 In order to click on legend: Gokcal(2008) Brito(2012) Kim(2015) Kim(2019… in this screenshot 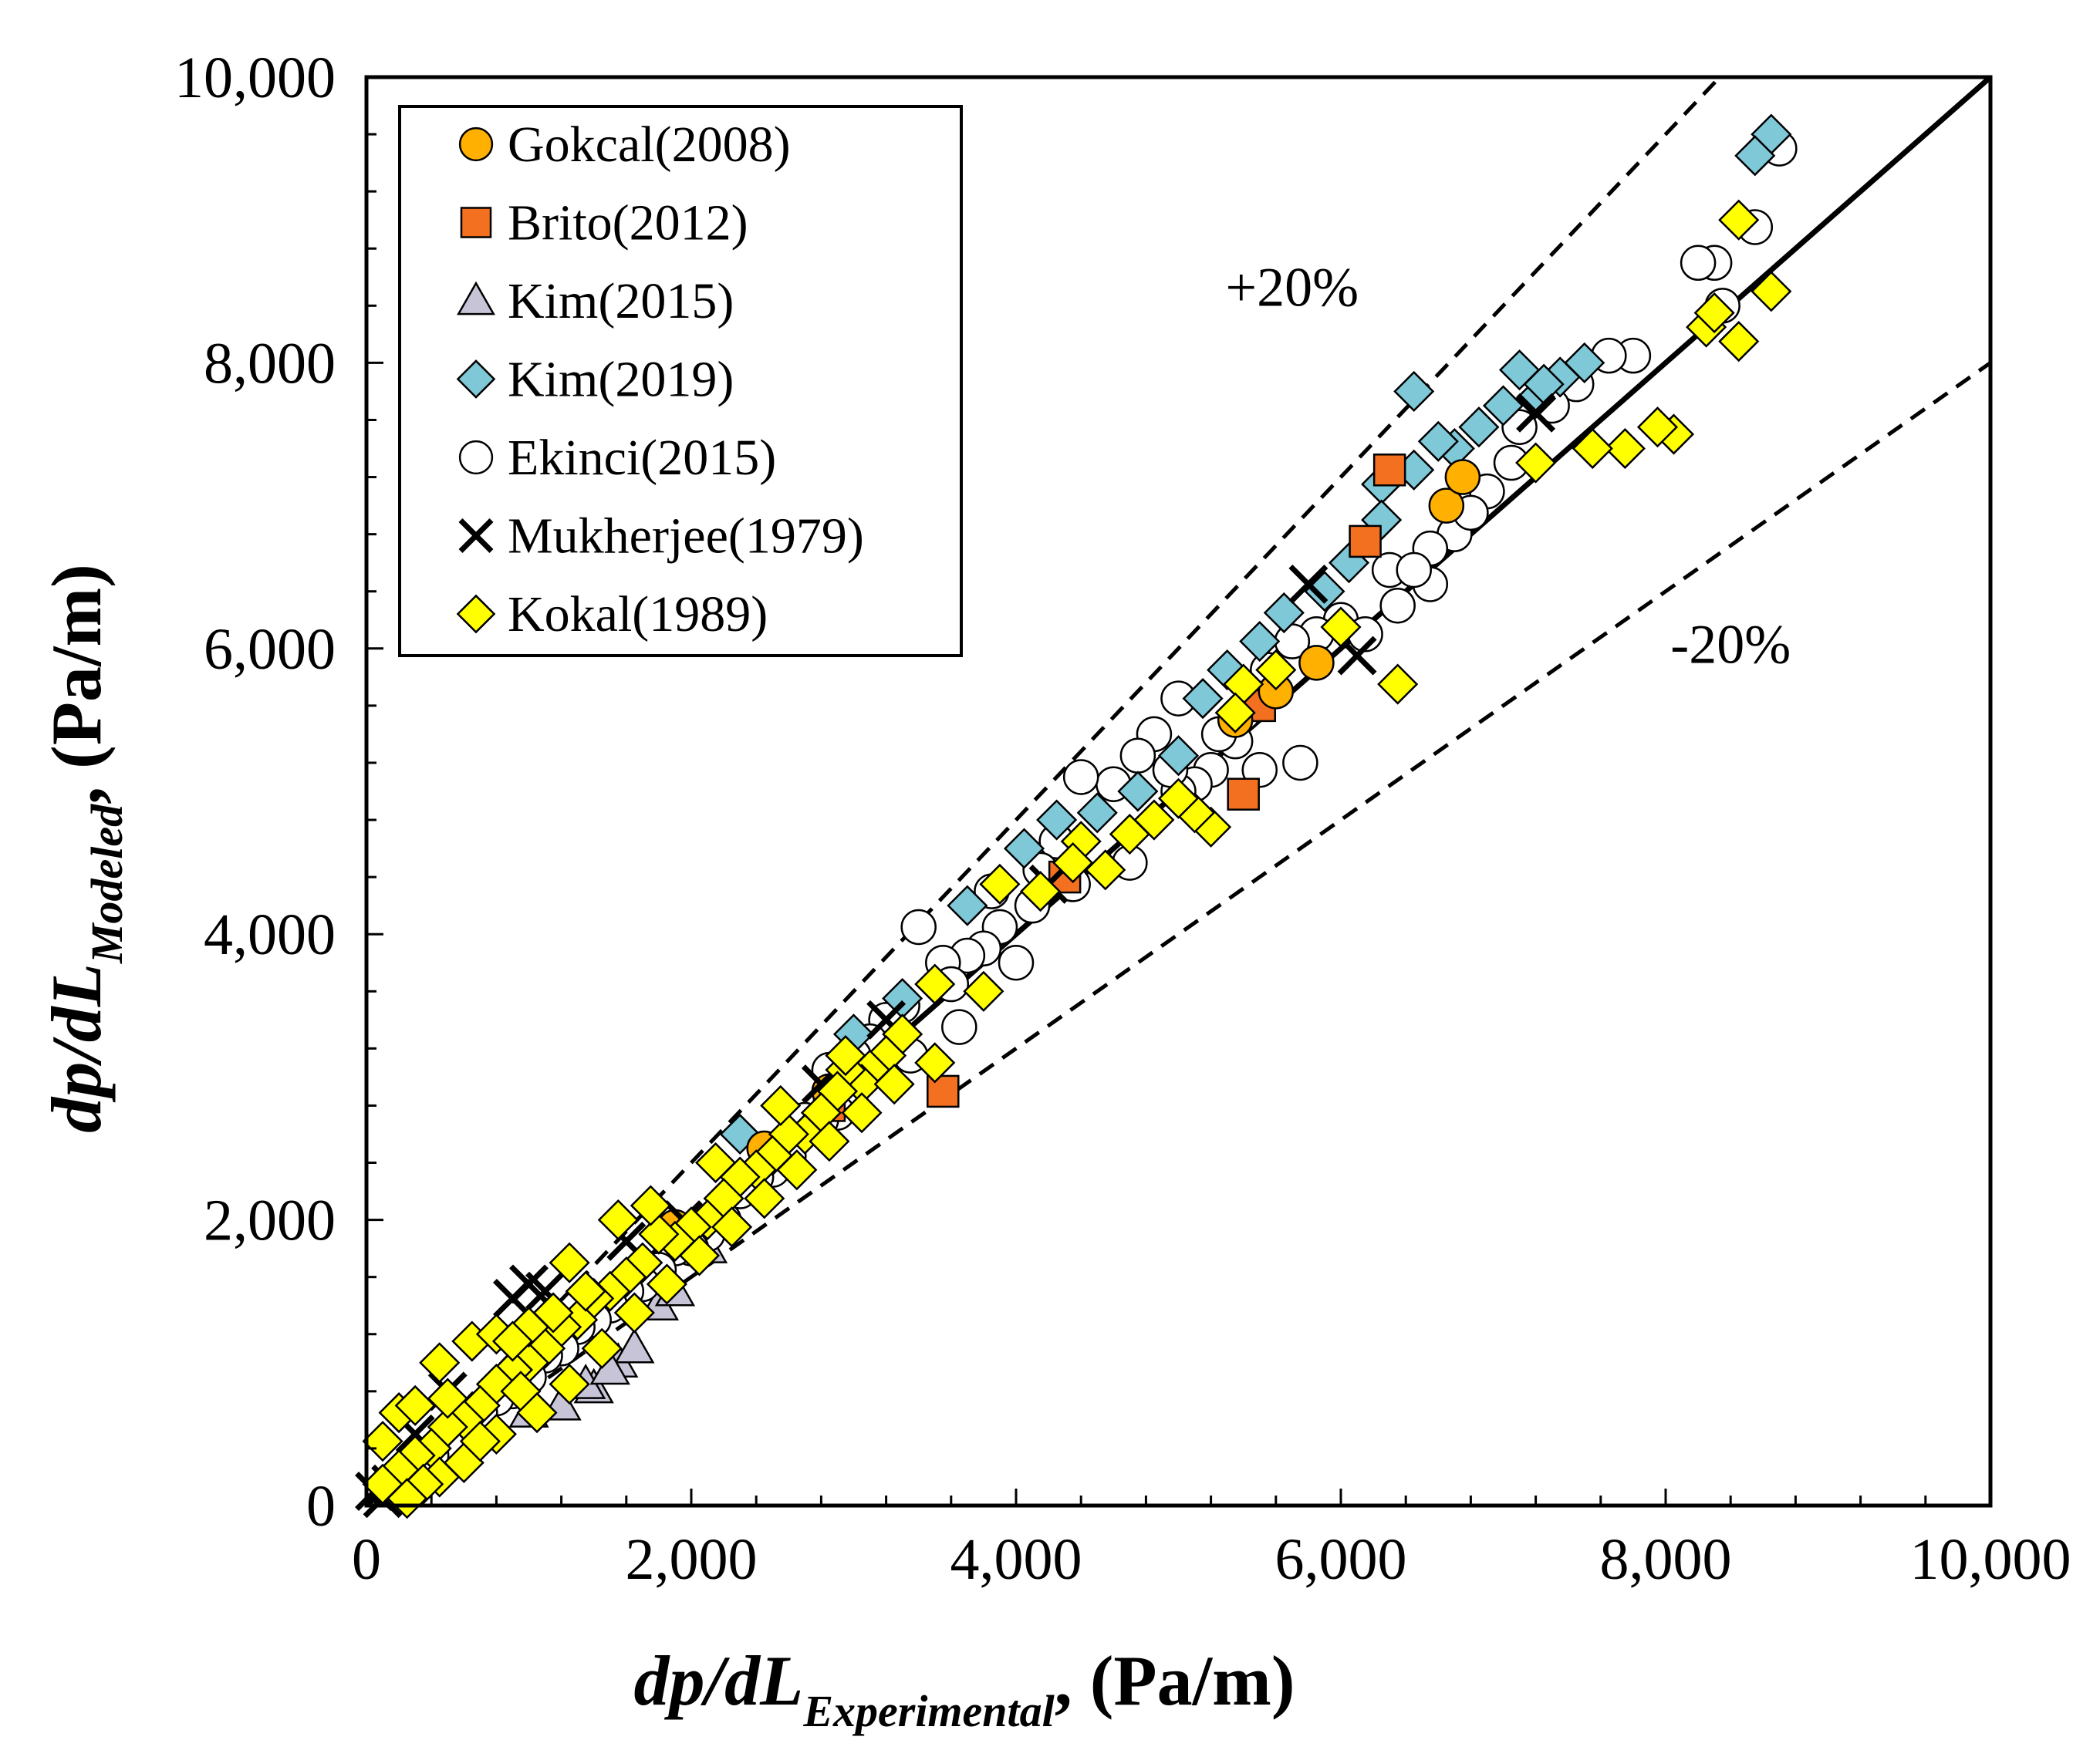, I will do `click(680, 381)`.